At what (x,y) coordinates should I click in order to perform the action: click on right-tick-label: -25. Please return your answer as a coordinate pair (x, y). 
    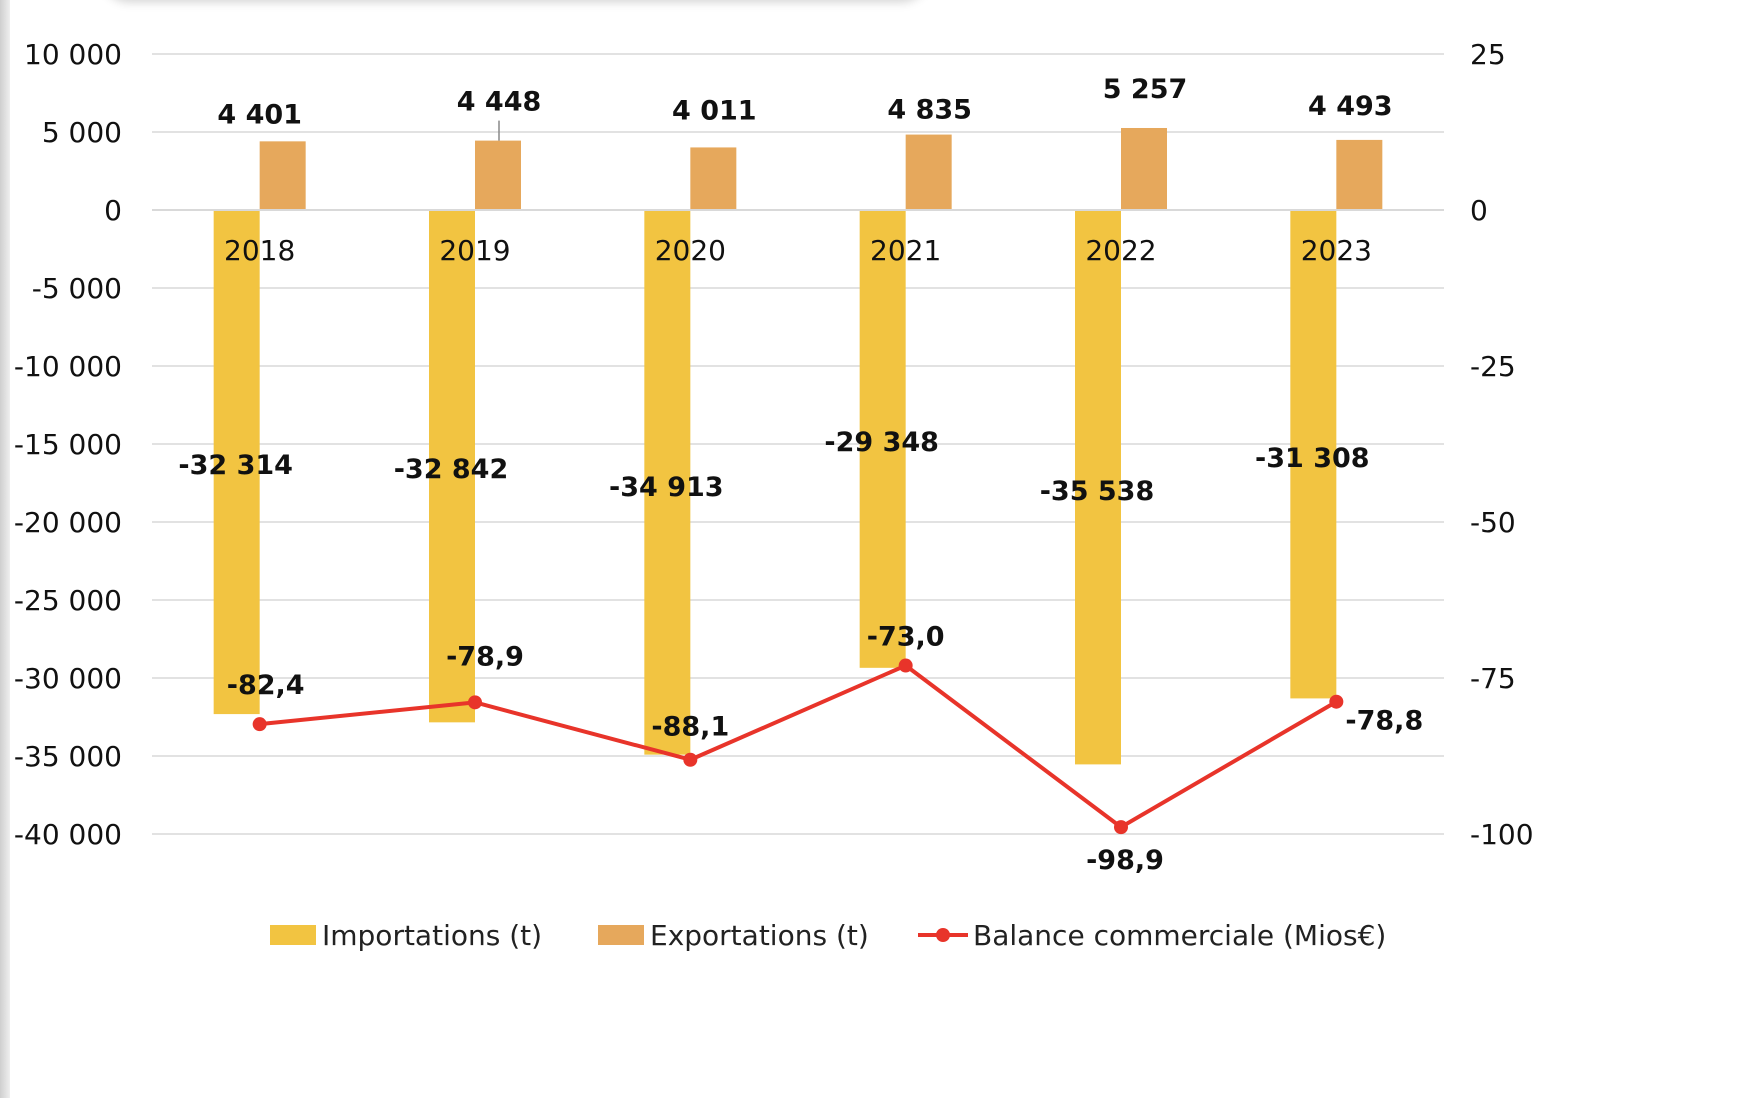
    Looking at the image, I should click on (1493, 366).